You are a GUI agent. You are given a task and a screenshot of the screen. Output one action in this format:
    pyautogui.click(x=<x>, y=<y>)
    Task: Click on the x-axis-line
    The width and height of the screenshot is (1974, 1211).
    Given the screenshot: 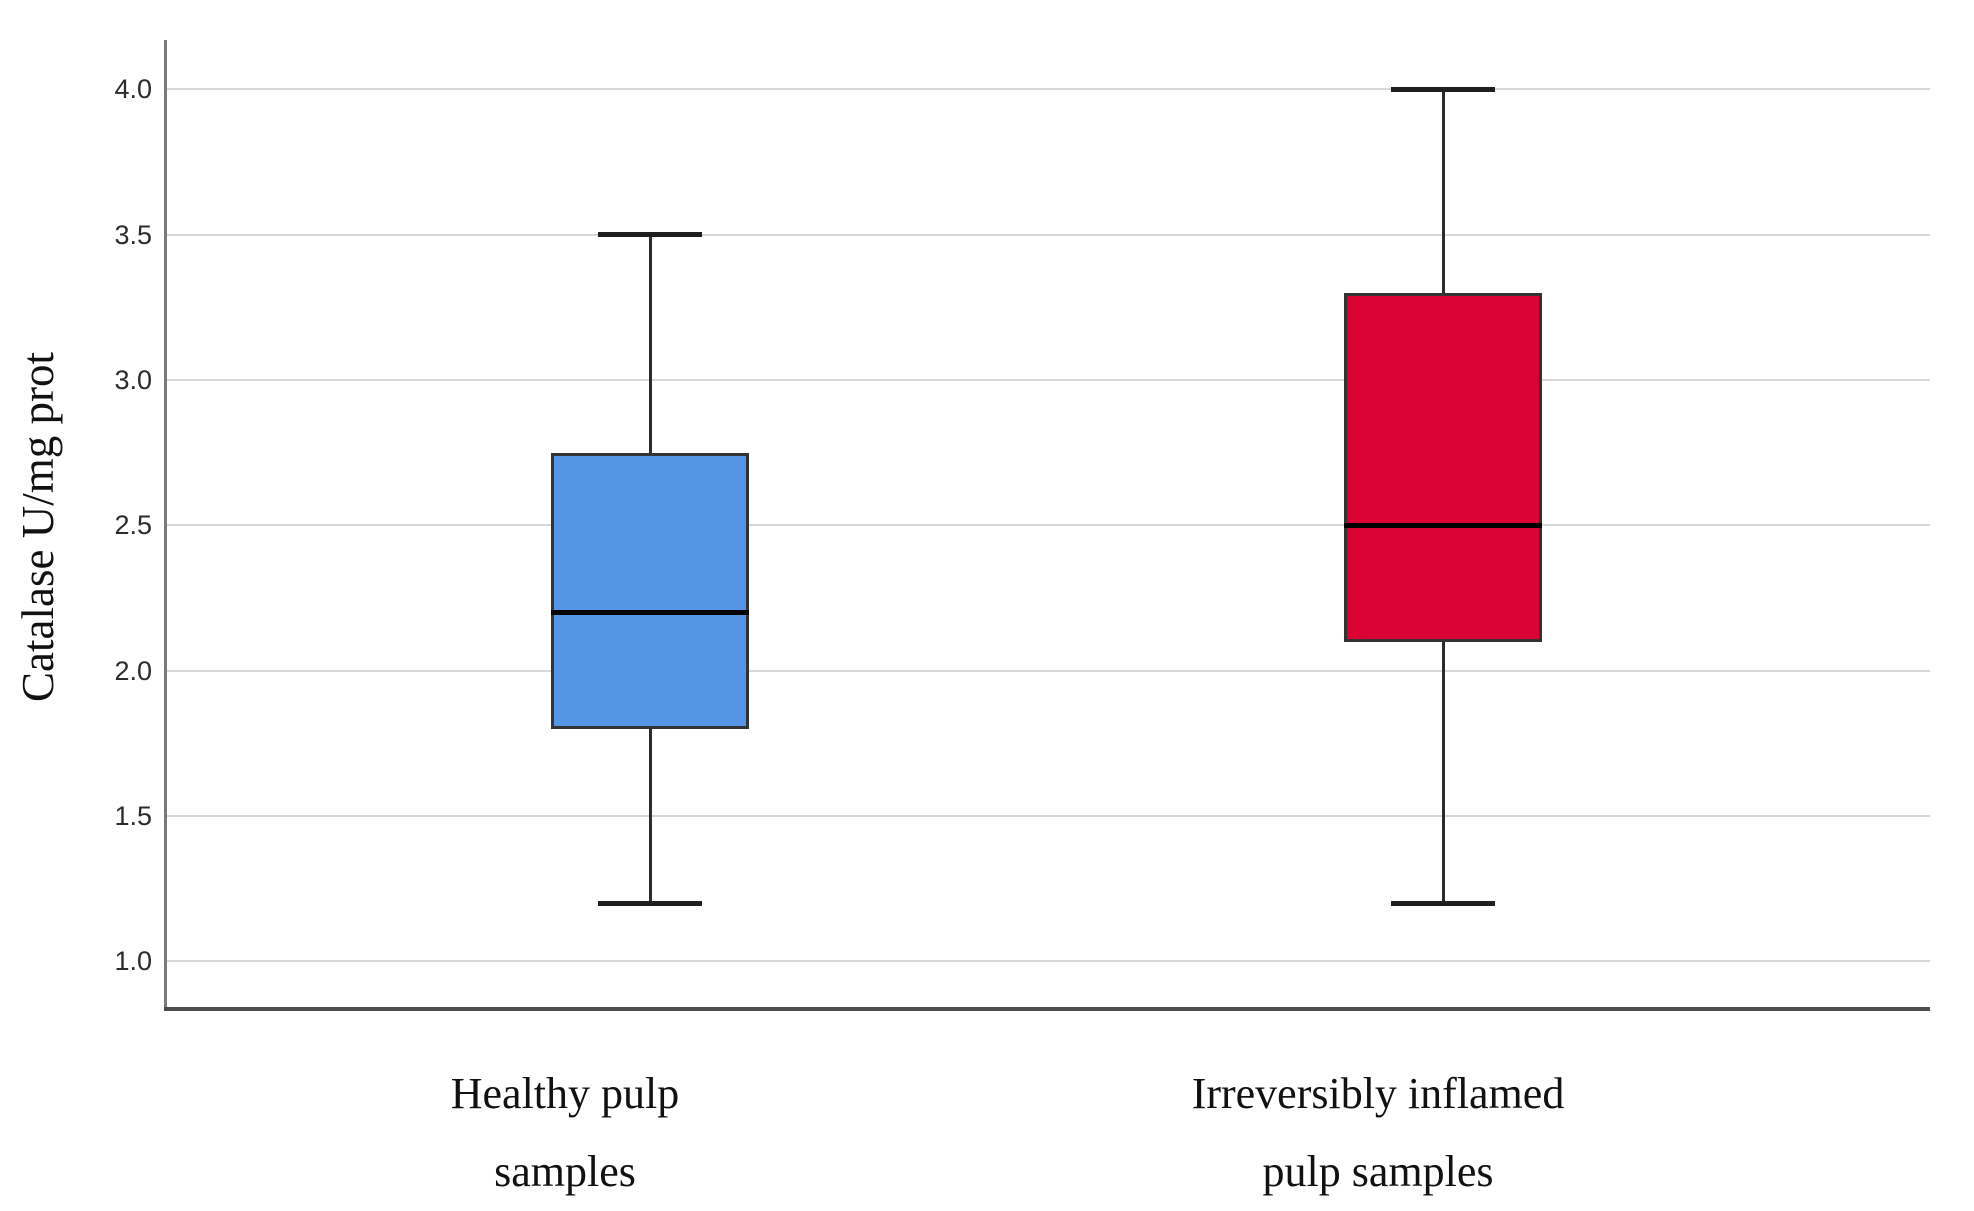 What is the action you would take?
    pyautogui.click(x=1047, y=1009)
    